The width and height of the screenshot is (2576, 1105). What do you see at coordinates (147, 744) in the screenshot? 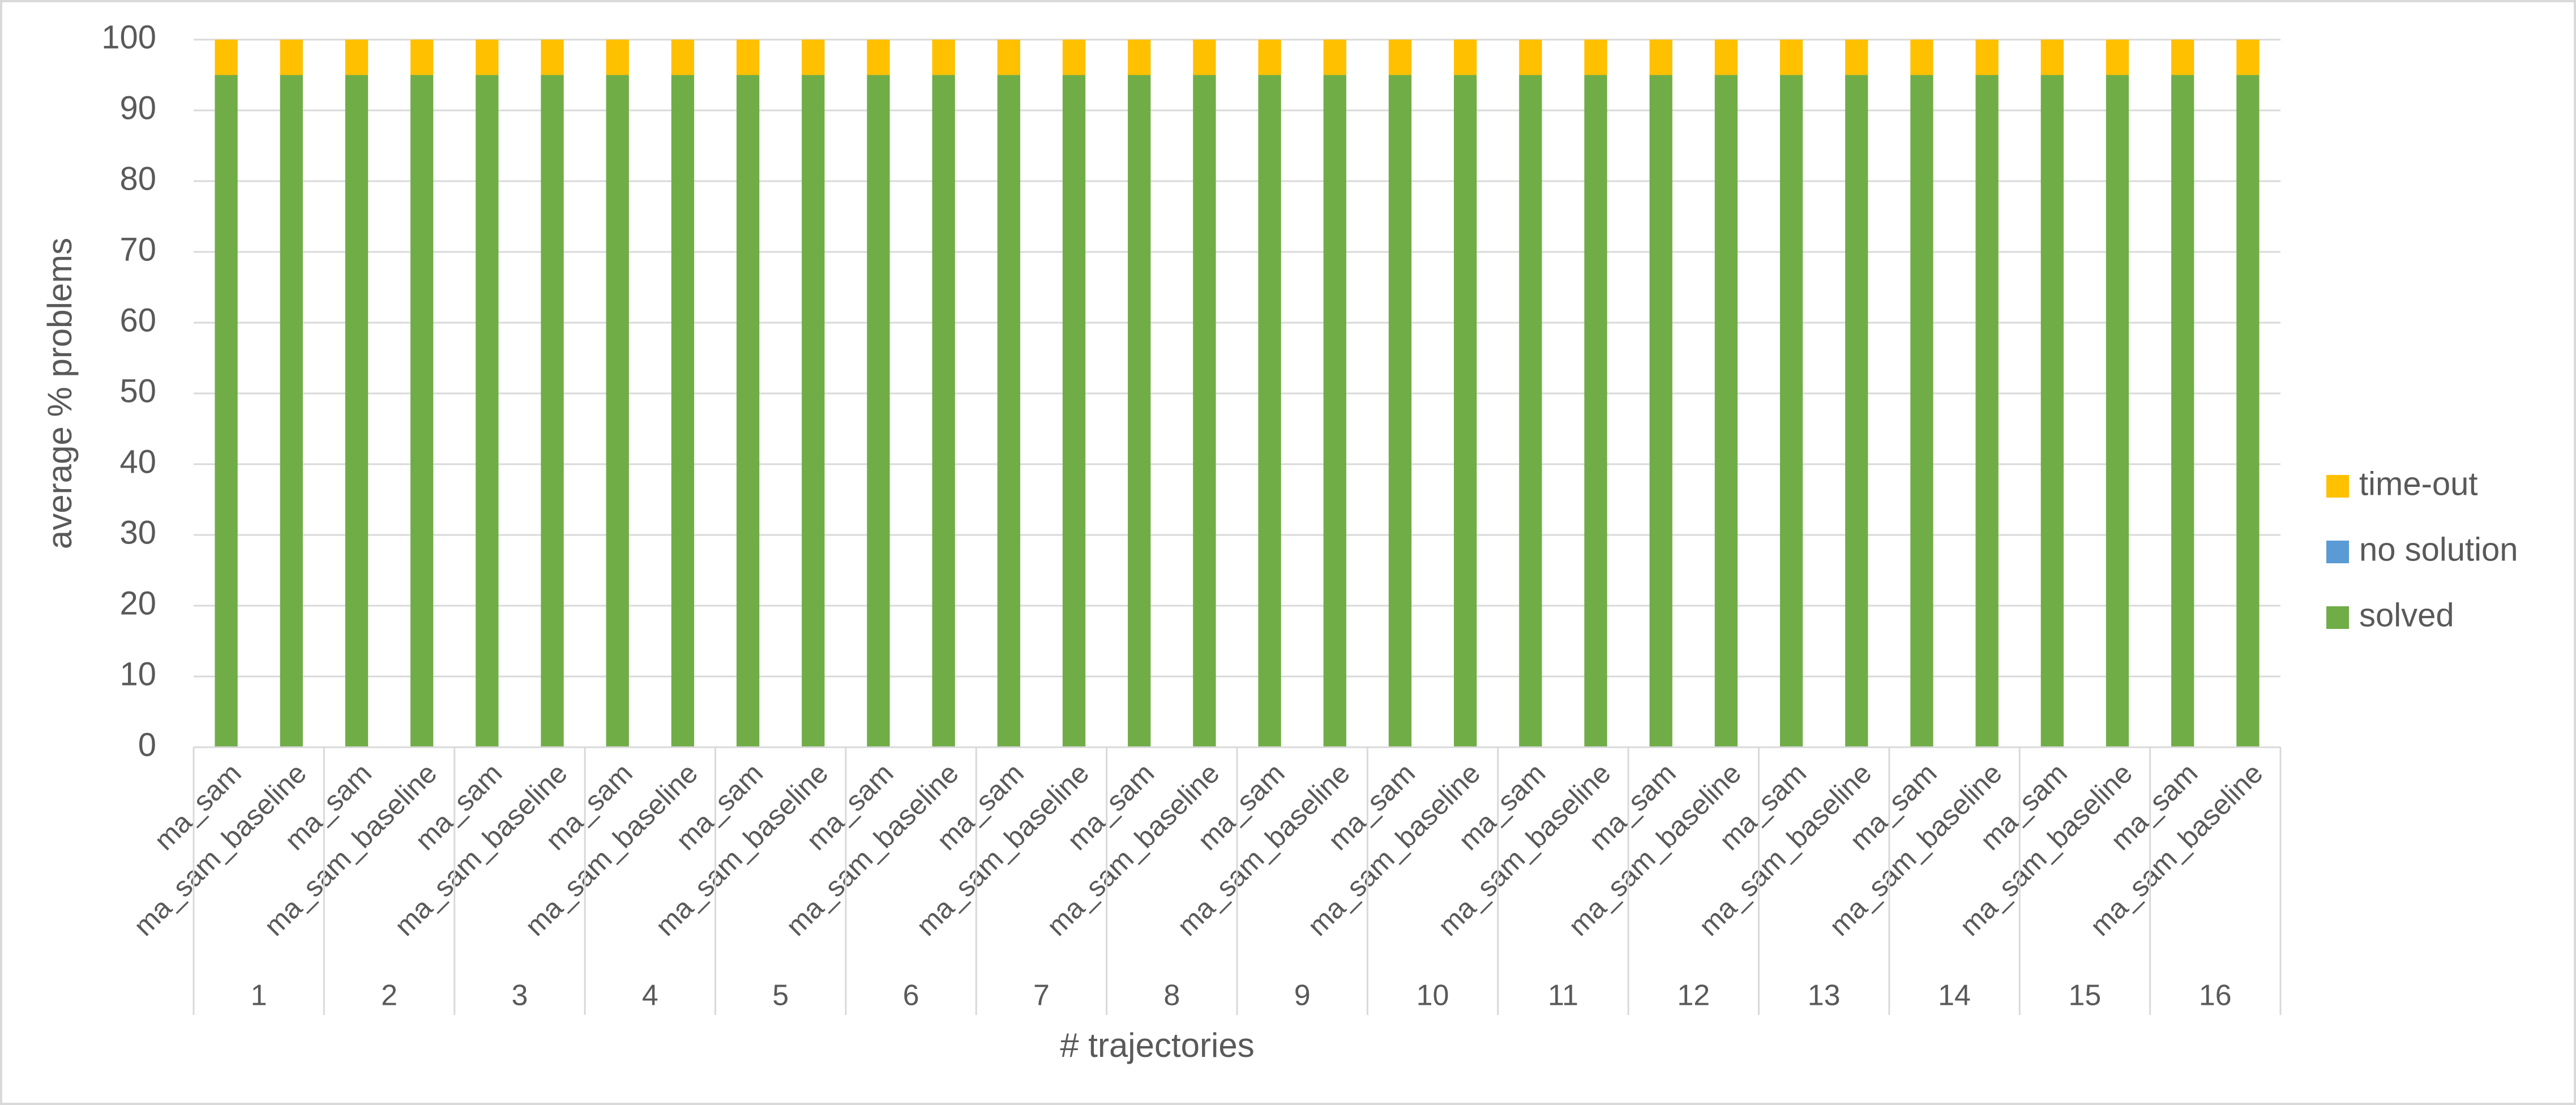
I see `y-tick-label: 0` at bounding box center [147, 744].